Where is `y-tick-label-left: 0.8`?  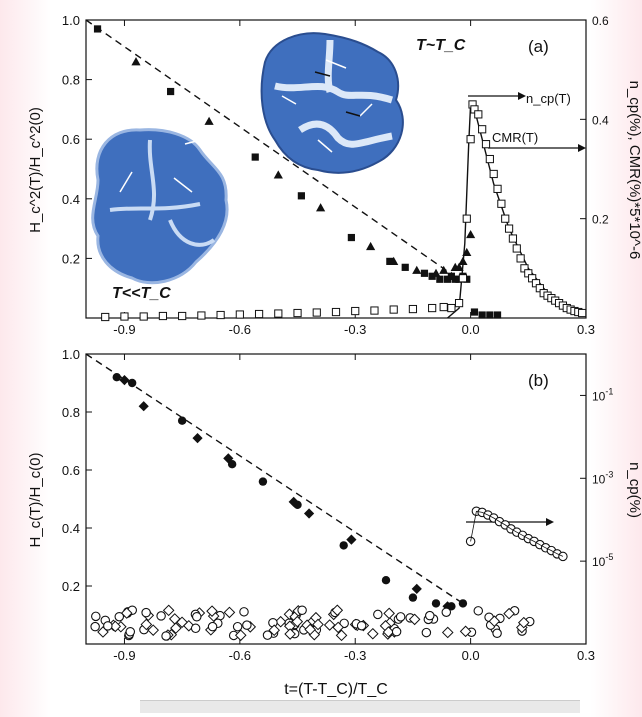 y-tick-label-left: 0.8 is located at coordinates (71, 80).